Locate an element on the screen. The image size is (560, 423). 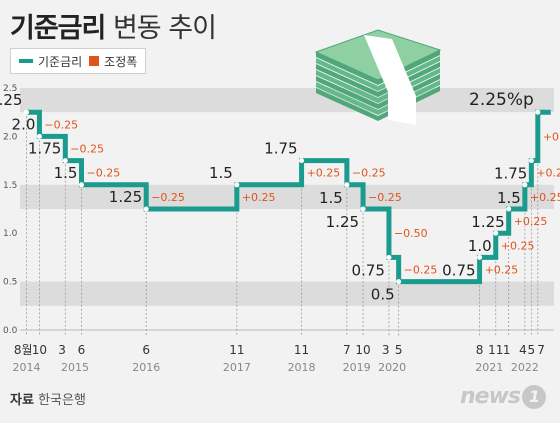
x-year-label: 2020 is located at coordinates (392, 367).